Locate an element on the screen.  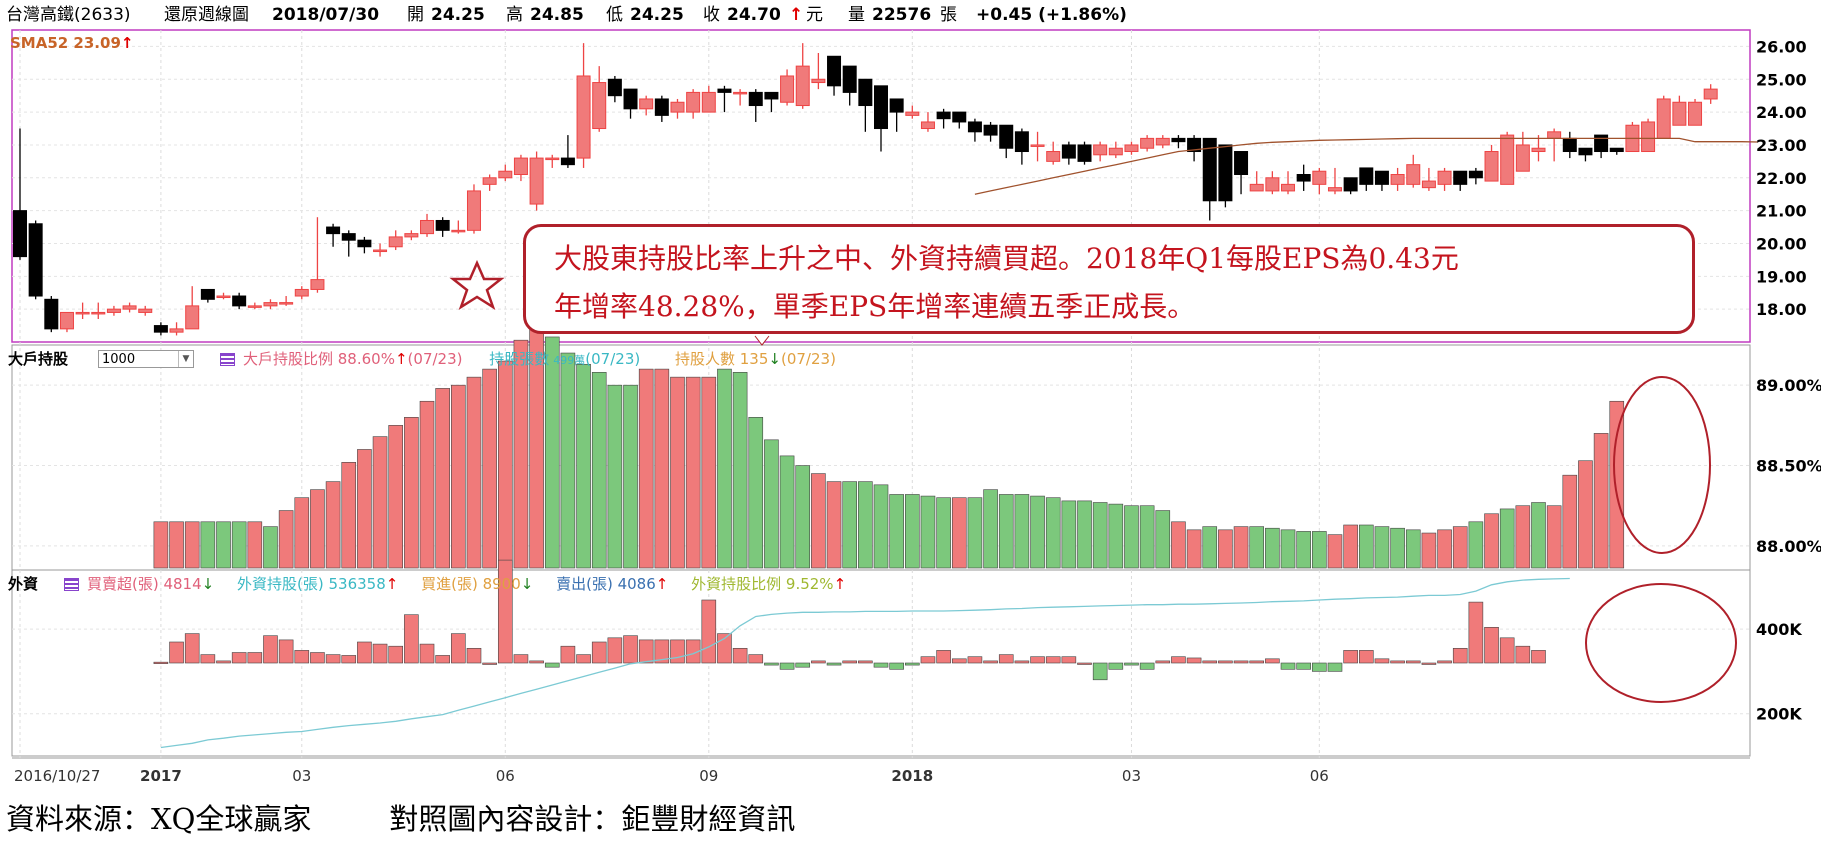
open-label: 開 is located at coordinates (415, 15).